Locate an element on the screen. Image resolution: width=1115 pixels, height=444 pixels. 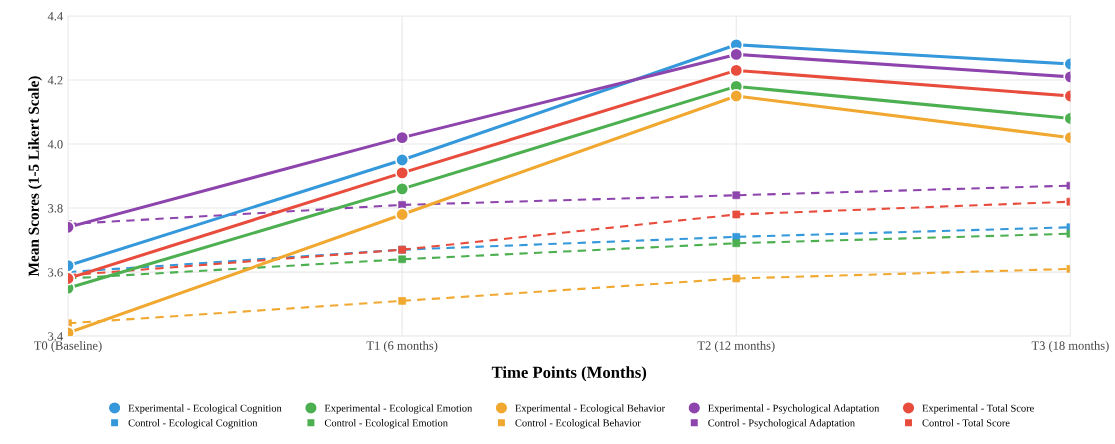
x-axis-title: Time Points (Months) is located at coordinates (569, 374).